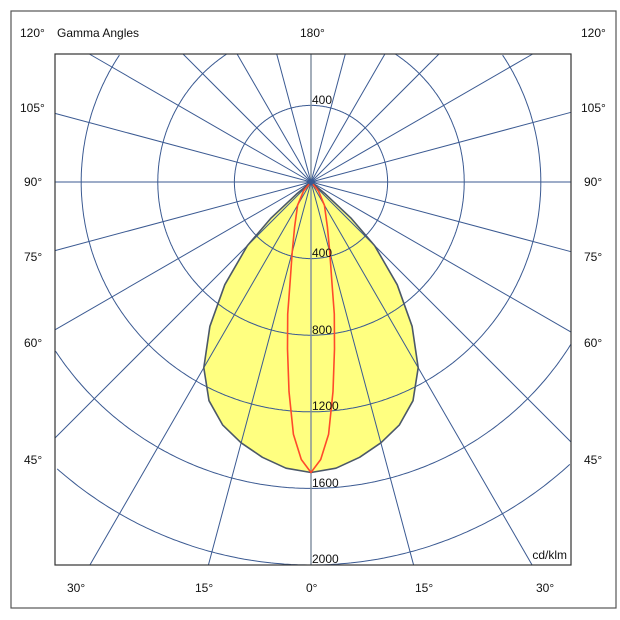 Image resolution: width=620 pixels, height=620 pixels. What do you see at coordinates (311, 327) in the screenshot?
I see `series-line-C90-C270` at bounding box center [311, 327].